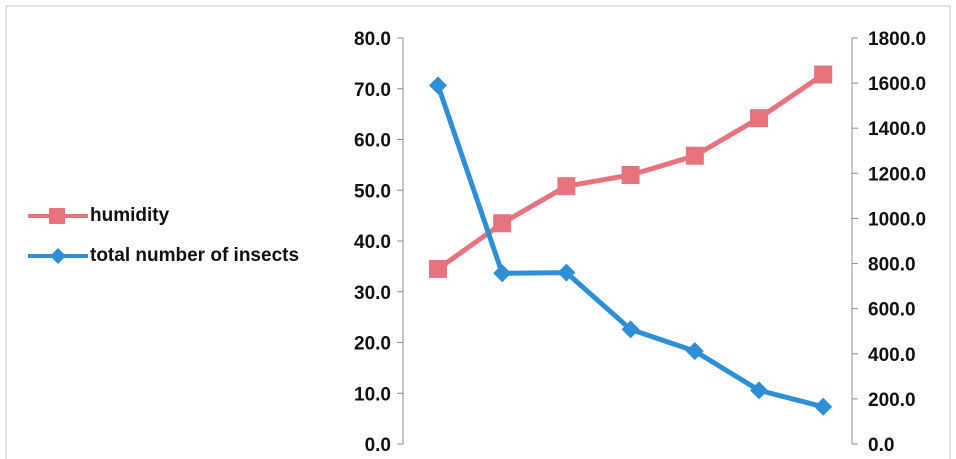 This screenshot has height=459, width=956. Describe the element at coordinates (372, 344) in the screenshot. I see `left-axis-tick-label: 20.0` at that location.